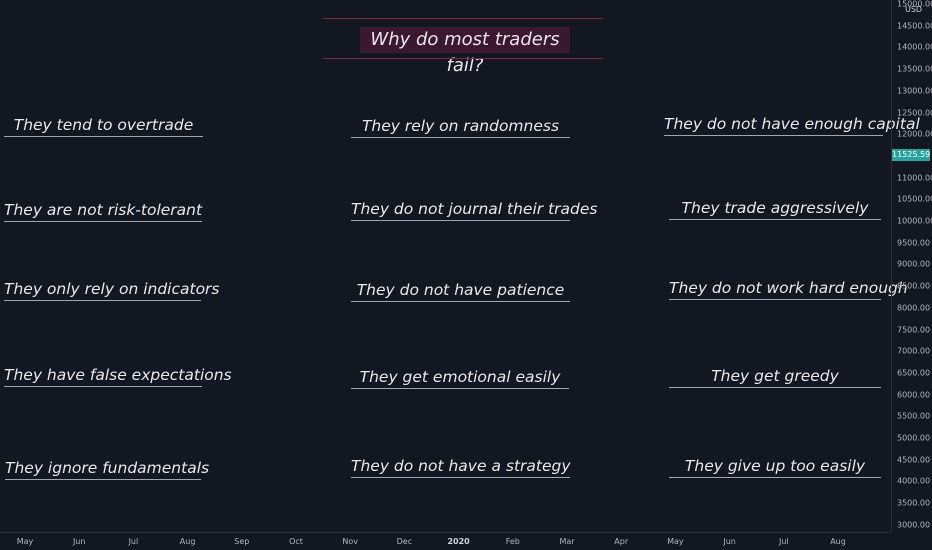 Image resolution: width=932 pixels, height=550 pixels. I want to click on reason-text: They have false expectations, so click(118, 376).